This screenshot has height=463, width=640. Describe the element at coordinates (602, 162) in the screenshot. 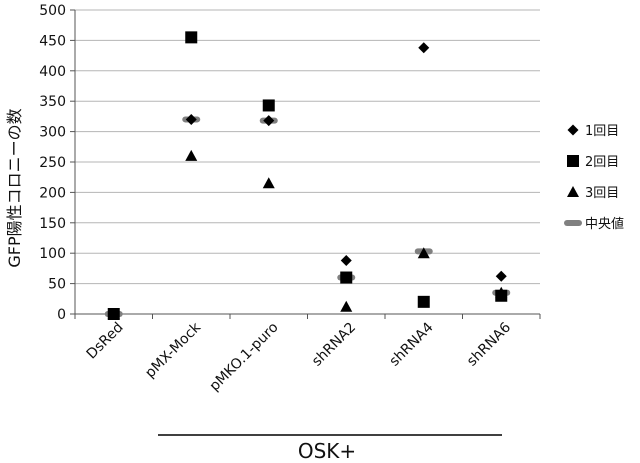

I see `legend-label: 2回目` at that location.